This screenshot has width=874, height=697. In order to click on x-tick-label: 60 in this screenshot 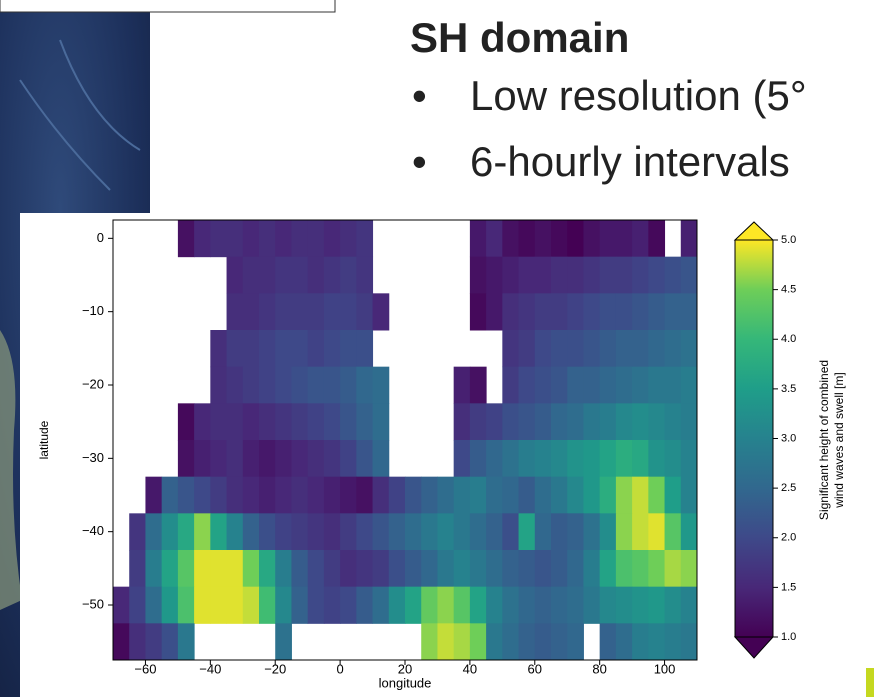, I will do `click(535, 668)`.